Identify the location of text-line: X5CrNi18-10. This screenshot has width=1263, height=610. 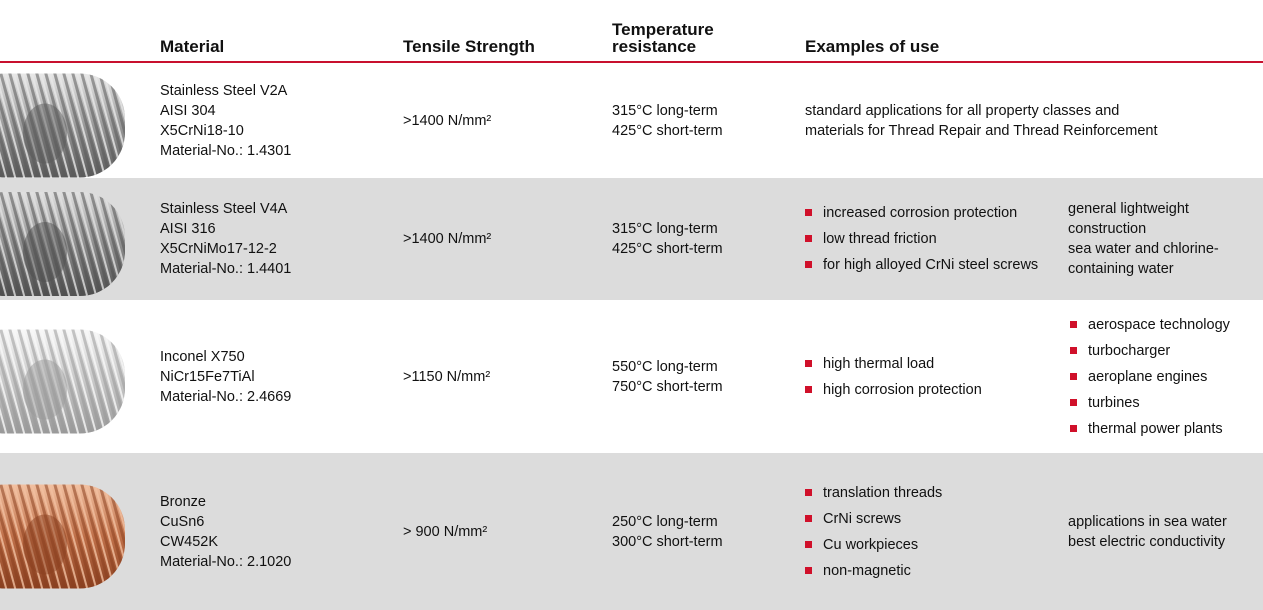
(202, 130).